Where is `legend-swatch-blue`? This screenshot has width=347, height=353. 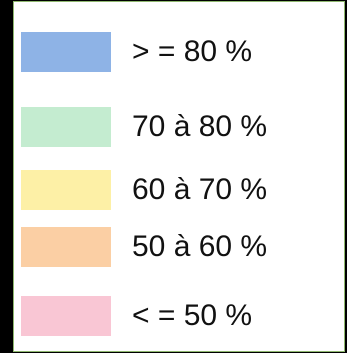
legend-swatch-blue is located at coordinates (66, 52).